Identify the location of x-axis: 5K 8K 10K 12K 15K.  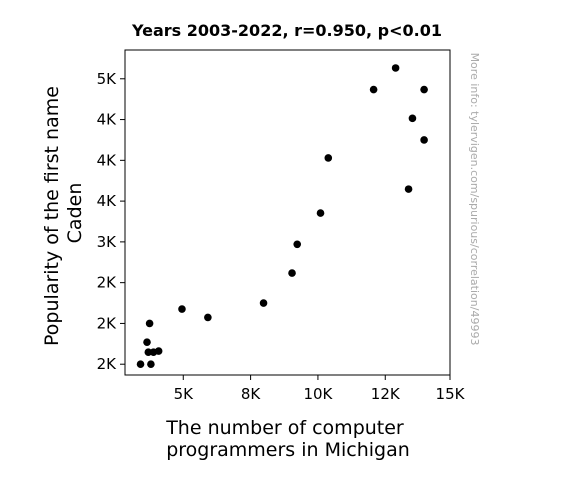
(320, 389).